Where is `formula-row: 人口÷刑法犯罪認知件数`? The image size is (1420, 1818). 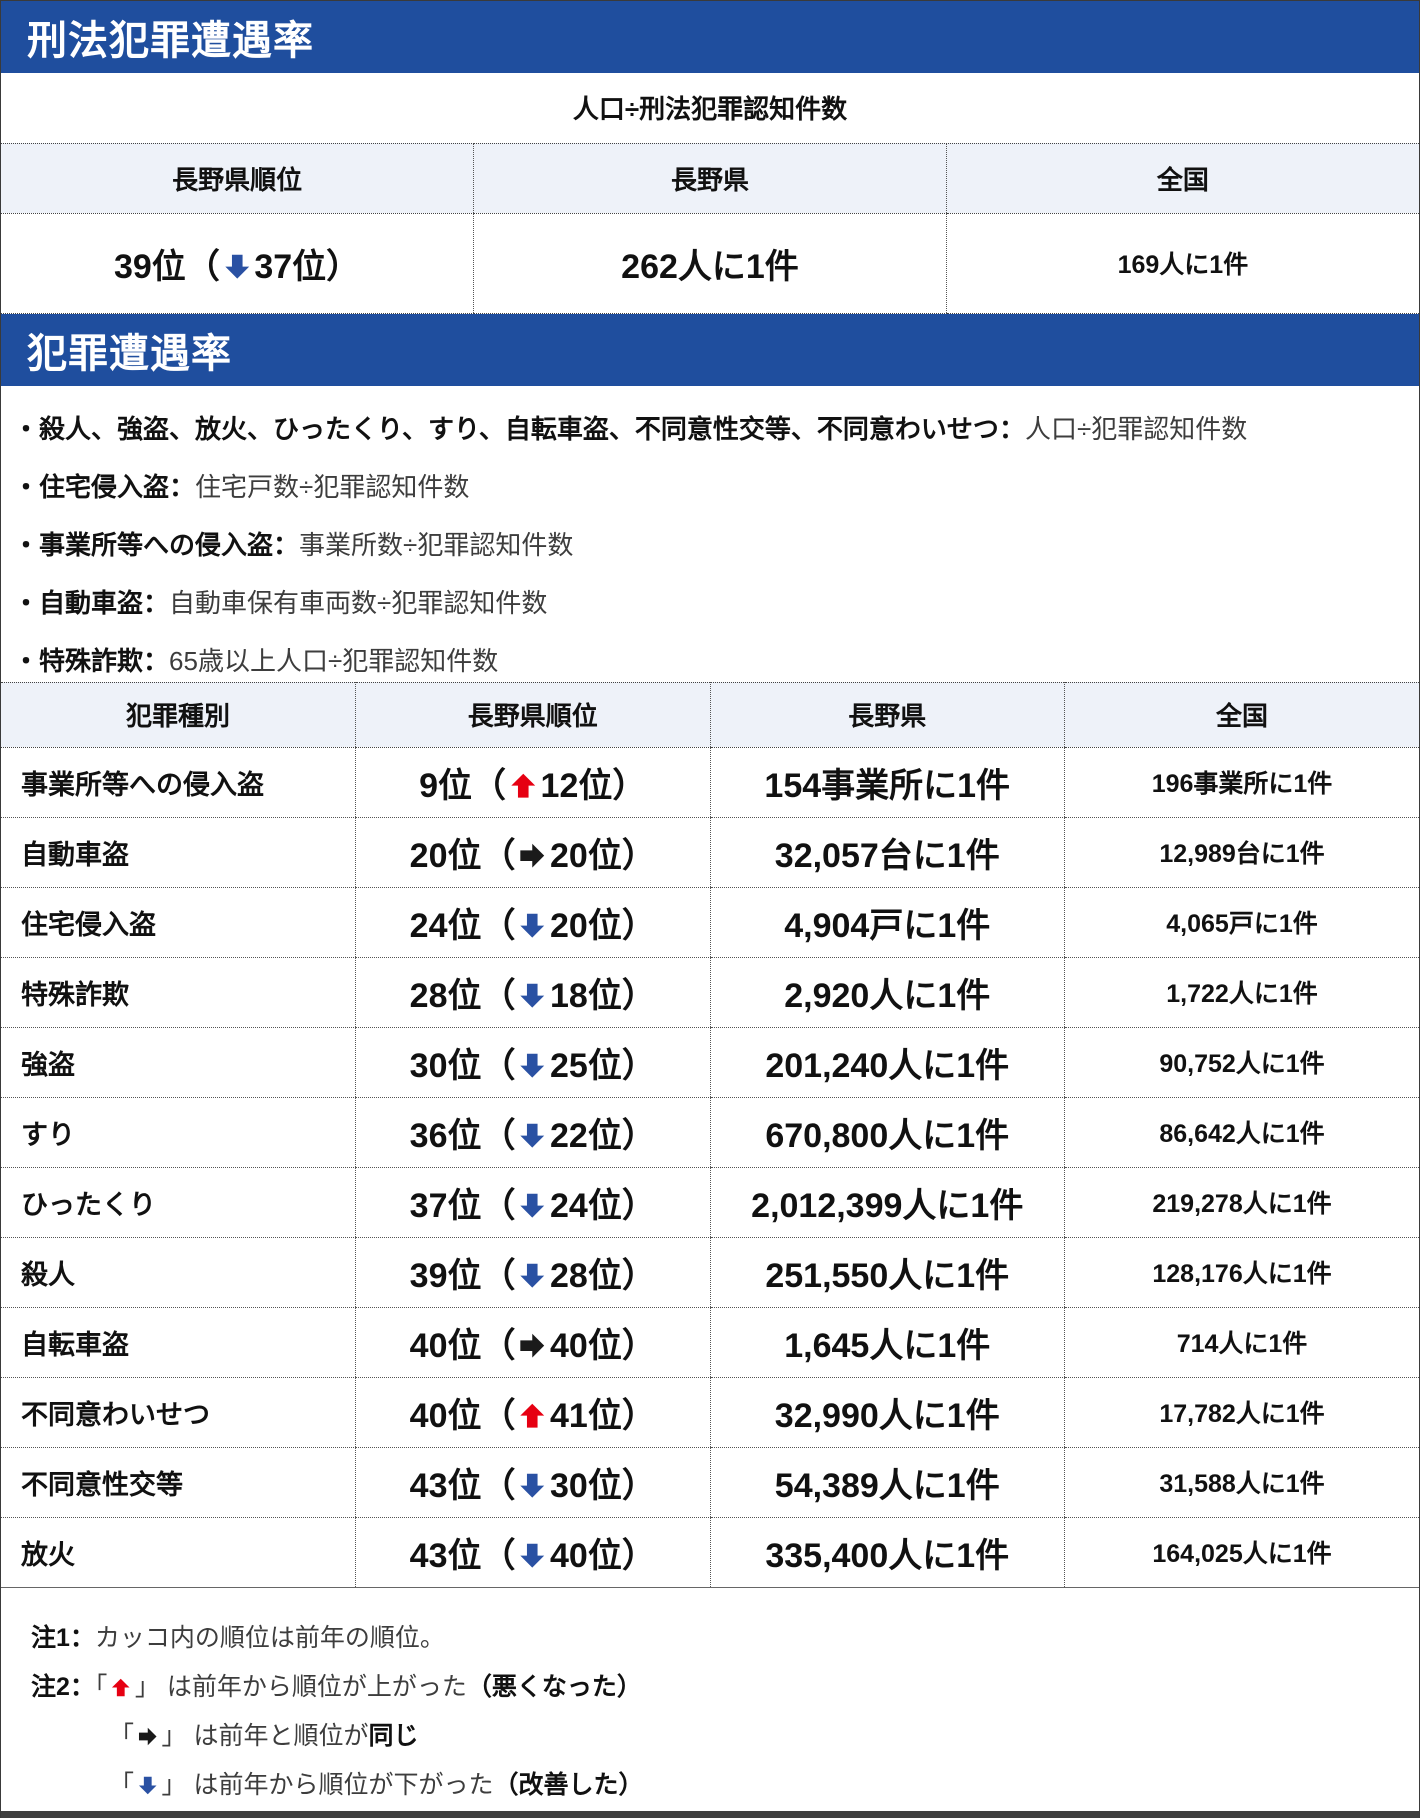
formula-row: 人口÷刑法犯罪認知件数 is located at coordinates (710, 108).